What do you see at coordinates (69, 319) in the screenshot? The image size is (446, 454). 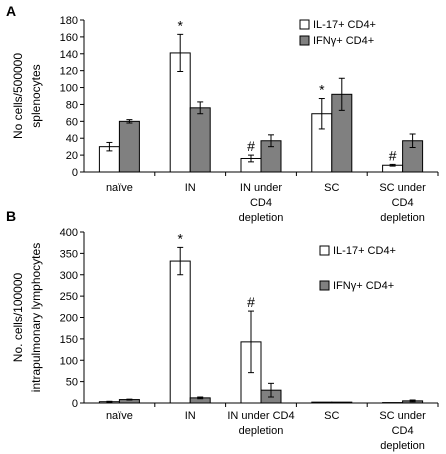 I see `y-tick-label: 200` at bounding box center [69, 319].